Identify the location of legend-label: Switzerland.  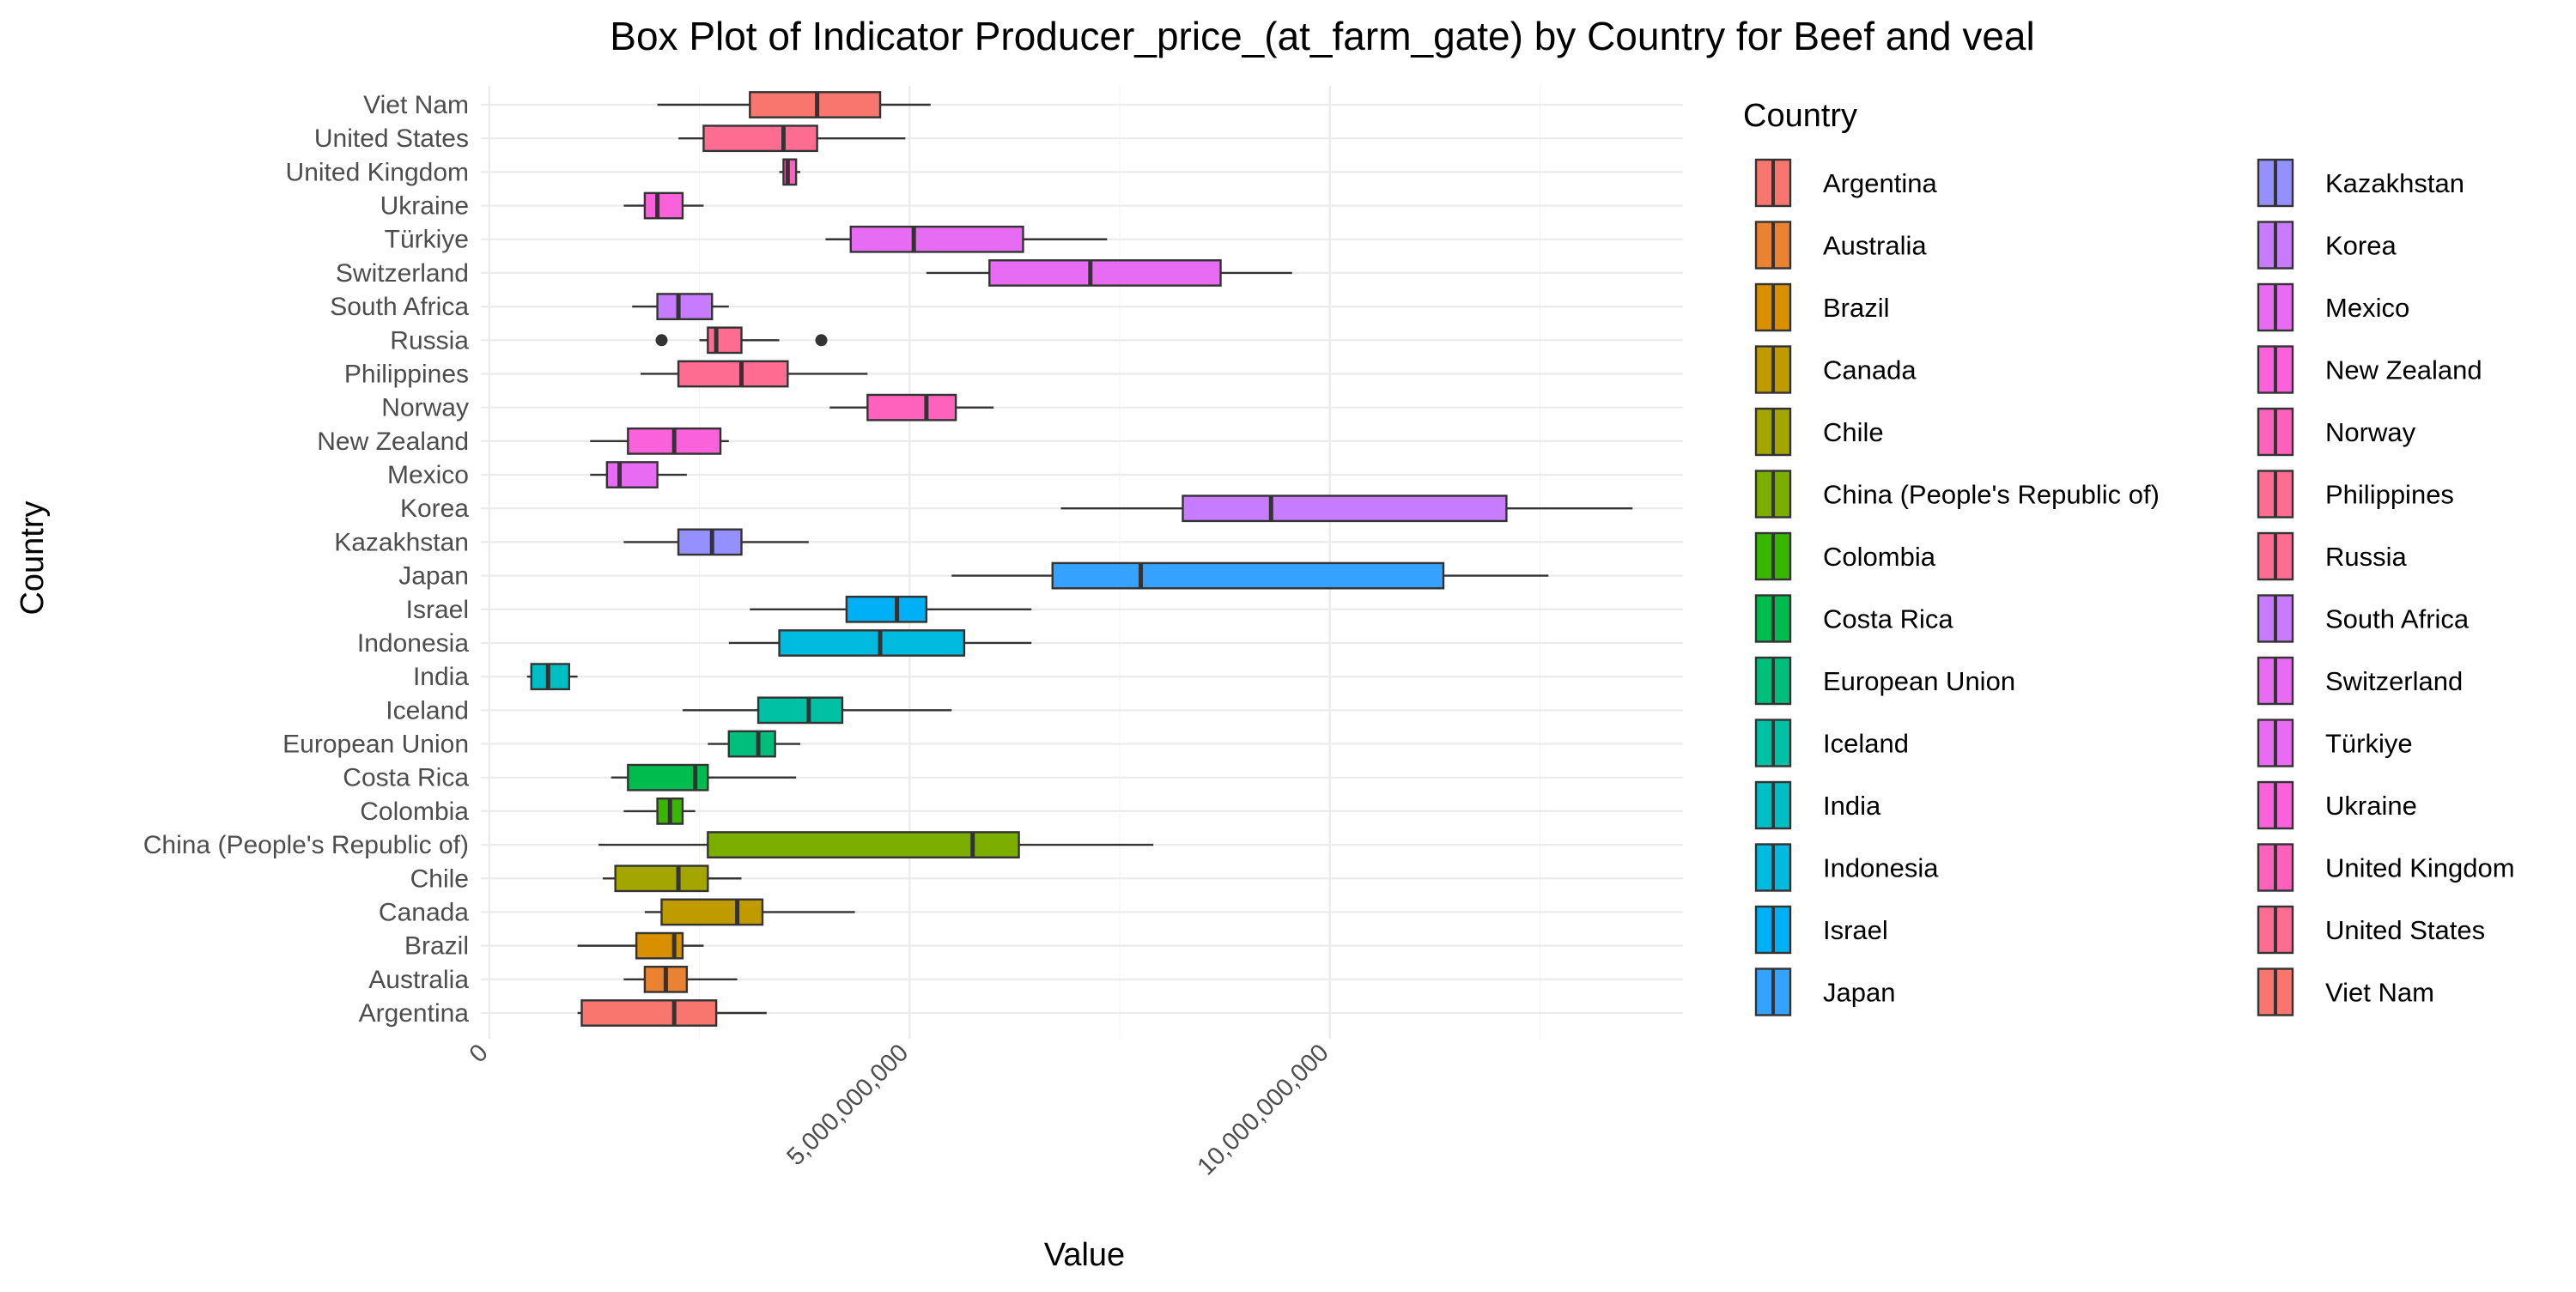
(2394, 681).